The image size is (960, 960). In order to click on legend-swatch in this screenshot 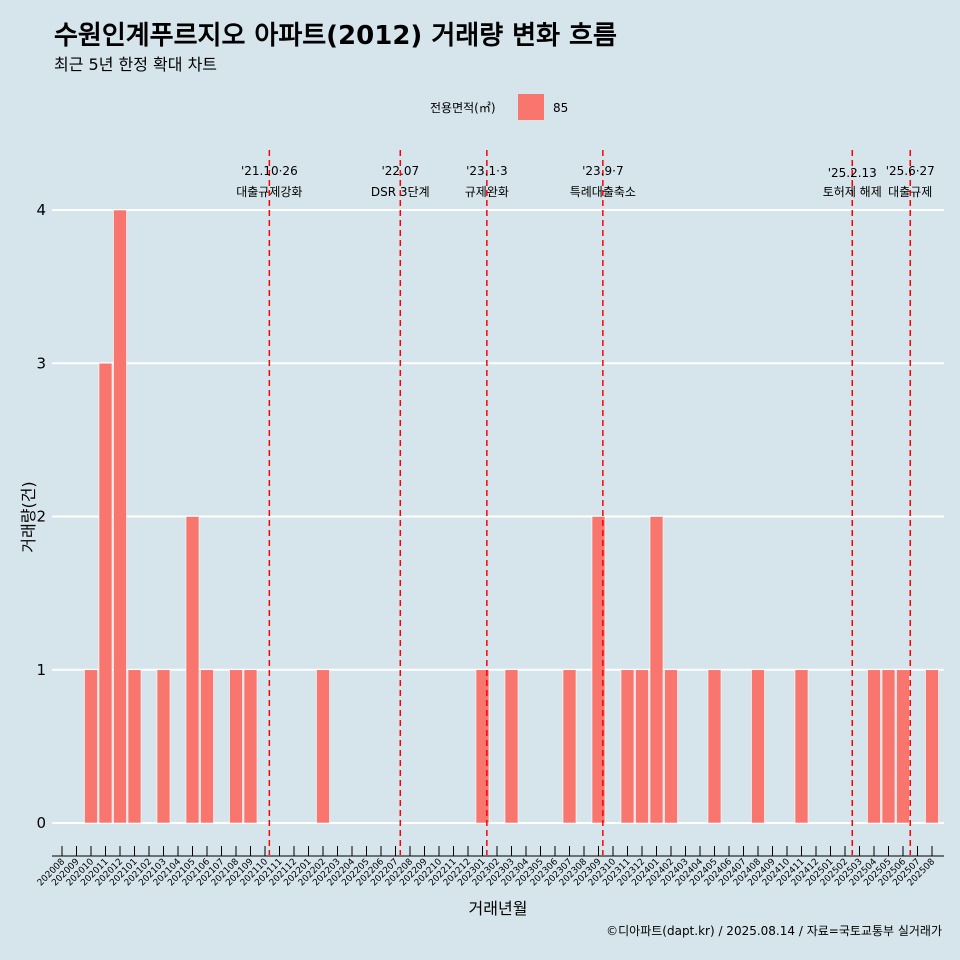, I will do `click(531, 107)`.